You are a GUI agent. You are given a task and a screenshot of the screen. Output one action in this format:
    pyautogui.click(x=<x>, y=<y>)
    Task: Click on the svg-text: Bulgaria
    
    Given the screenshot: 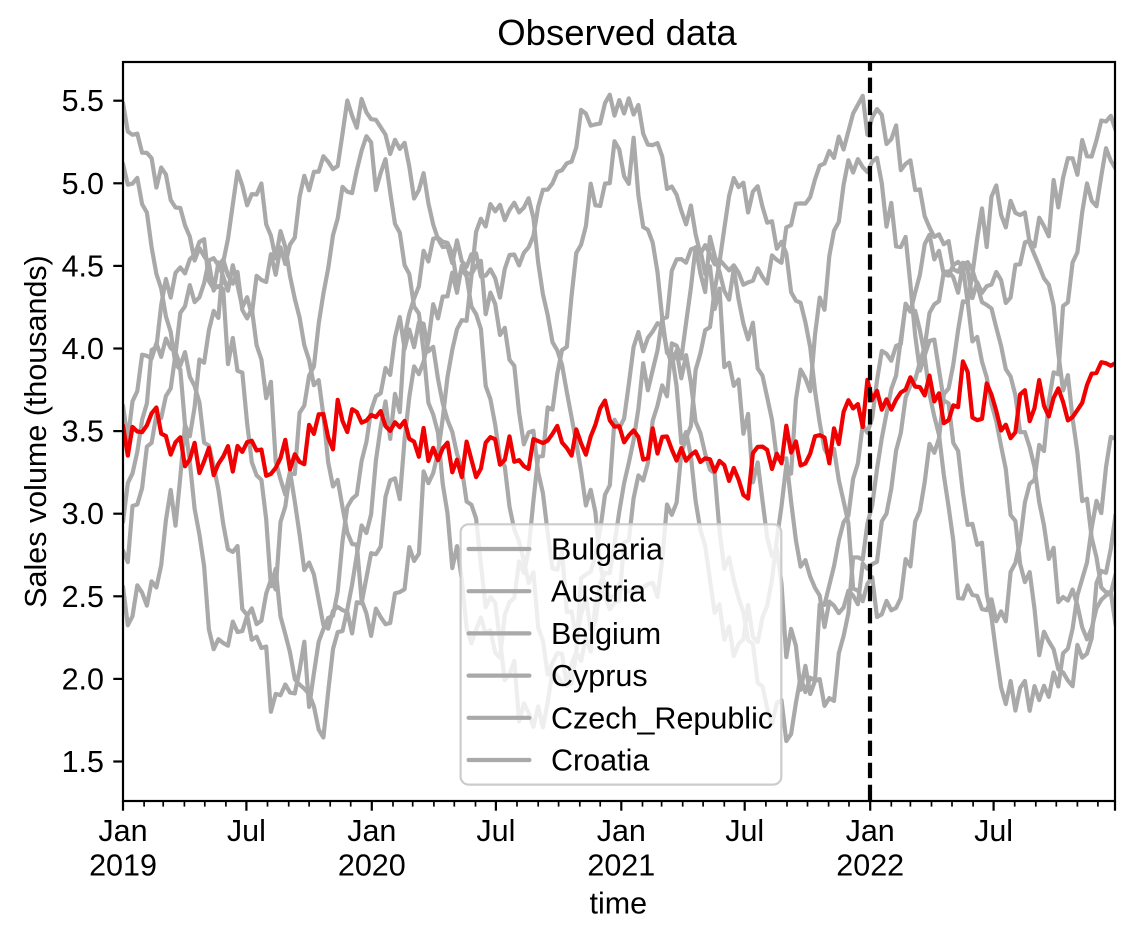 What is the action you would take?
    pyautogui.click(x=607, y=550)
    